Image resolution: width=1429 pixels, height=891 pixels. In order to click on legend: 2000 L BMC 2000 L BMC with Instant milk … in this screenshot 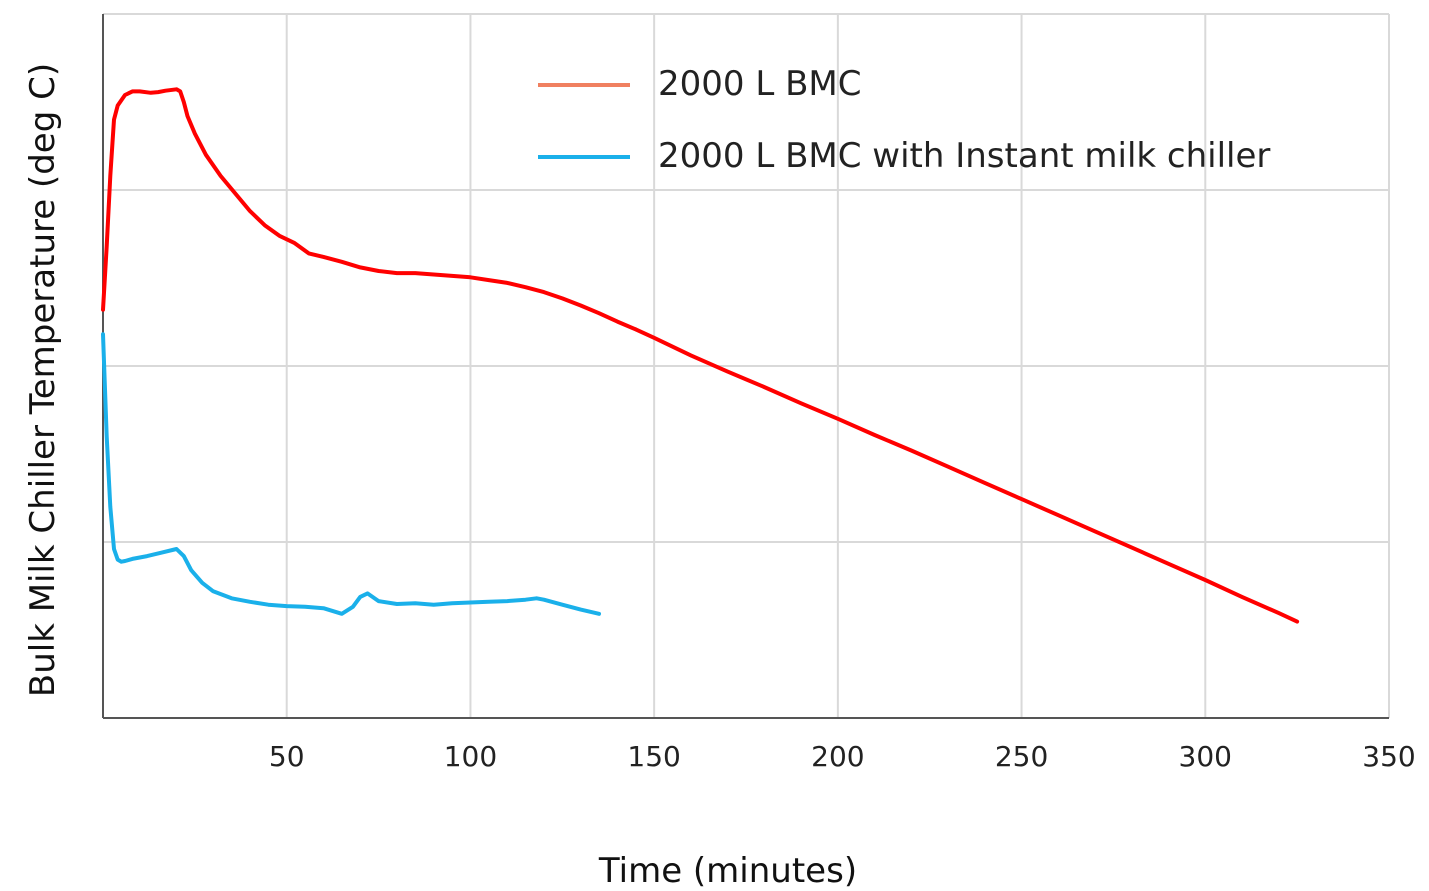, I will do `click(904, 120)`.